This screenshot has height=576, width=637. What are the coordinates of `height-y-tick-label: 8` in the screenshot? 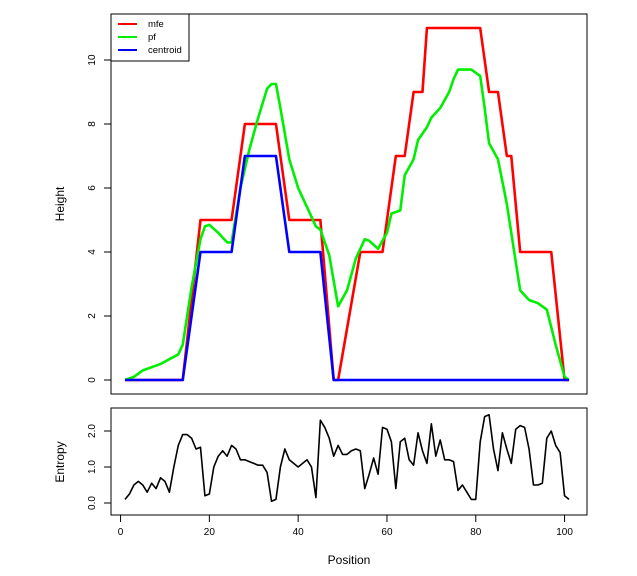 It's located at (92, 124).